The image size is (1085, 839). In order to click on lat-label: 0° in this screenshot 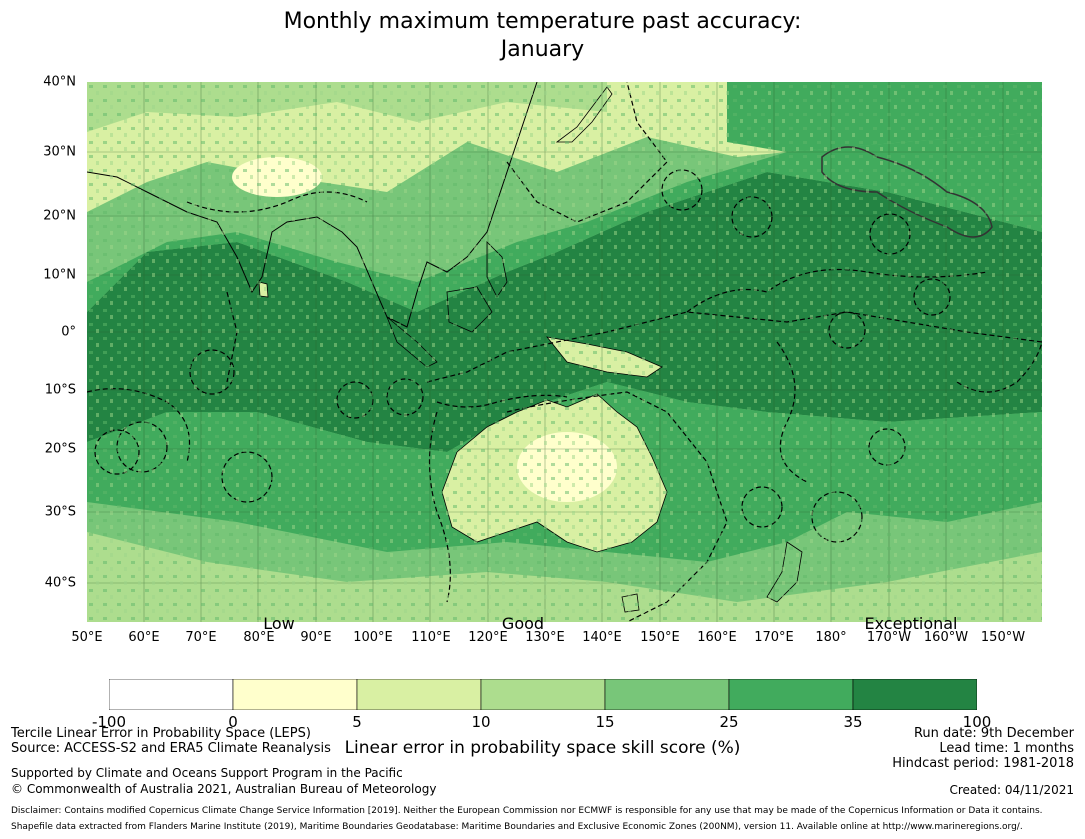, I will do `click(68, 332)`.